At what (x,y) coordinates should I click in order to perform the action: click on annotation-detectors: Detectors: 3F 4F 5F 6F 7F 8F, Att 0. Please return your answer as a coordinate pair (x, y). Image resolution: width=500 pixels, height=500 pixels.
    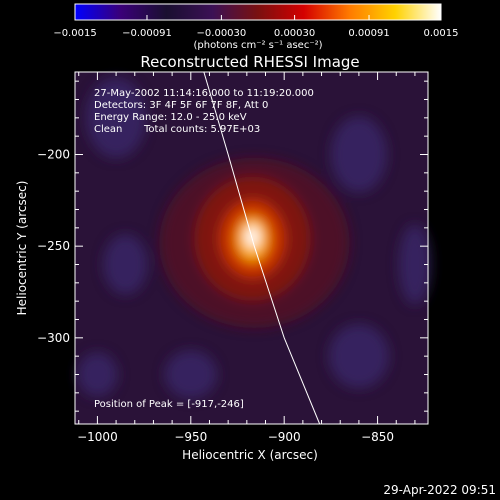
    Looking at the image, I should click on (181, 105).